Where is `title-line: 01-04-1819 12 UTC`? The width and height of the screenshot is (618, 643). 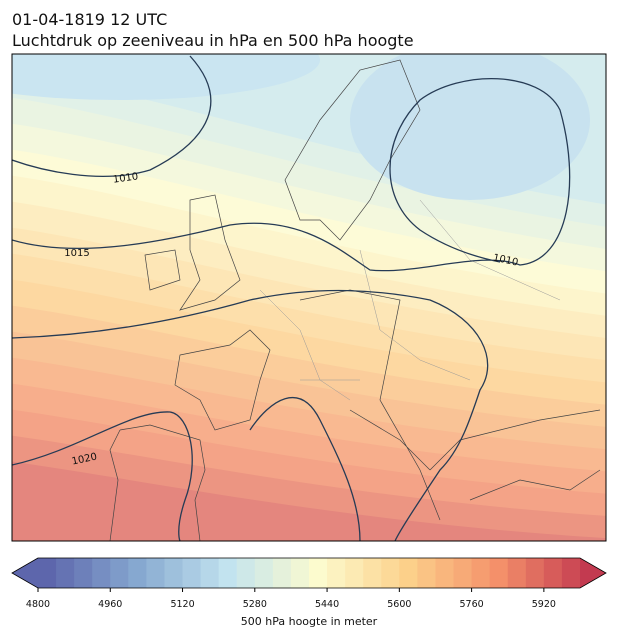
title-line: 01-04-1819 12 UTC is located at coordinates (89, 19).